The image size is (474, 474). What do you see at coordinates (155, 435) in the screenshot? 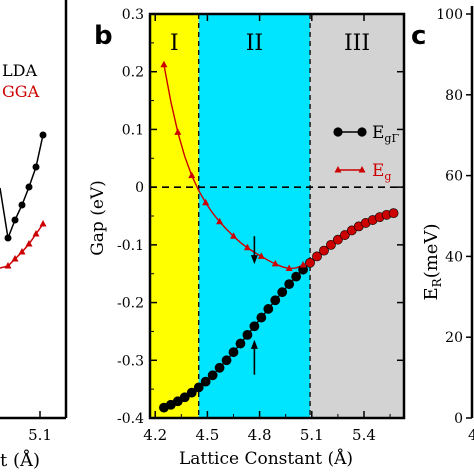
I see `x-tick-label: 4.2` at bounding box center [155, 435].